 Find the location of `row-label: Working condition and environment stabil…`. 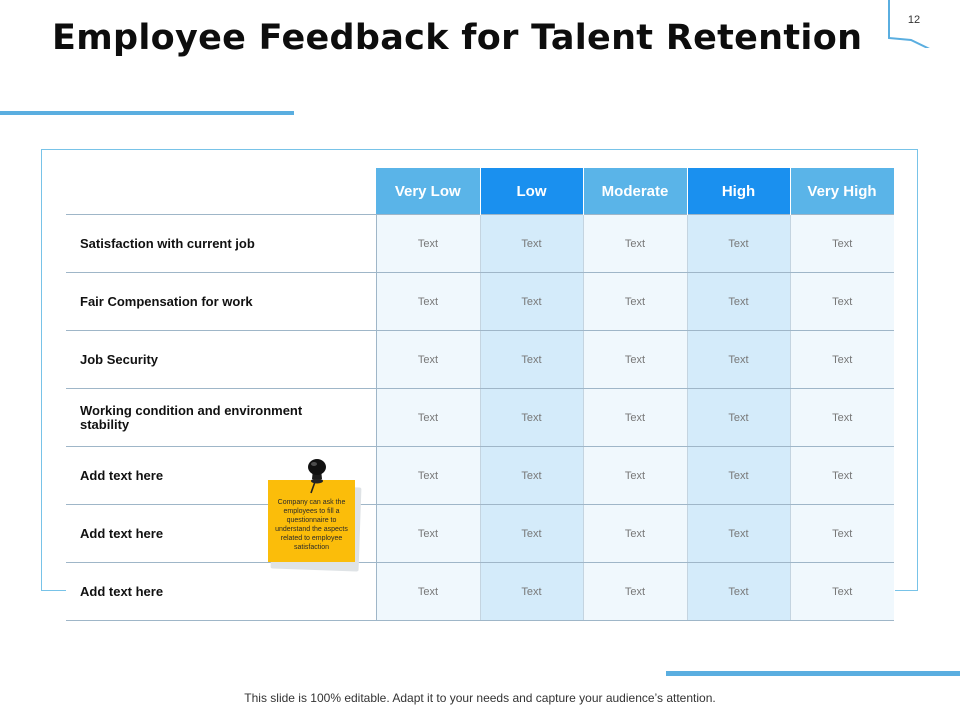

row-label: Working condition and environment stabil… is located at coordinates (221, 417).